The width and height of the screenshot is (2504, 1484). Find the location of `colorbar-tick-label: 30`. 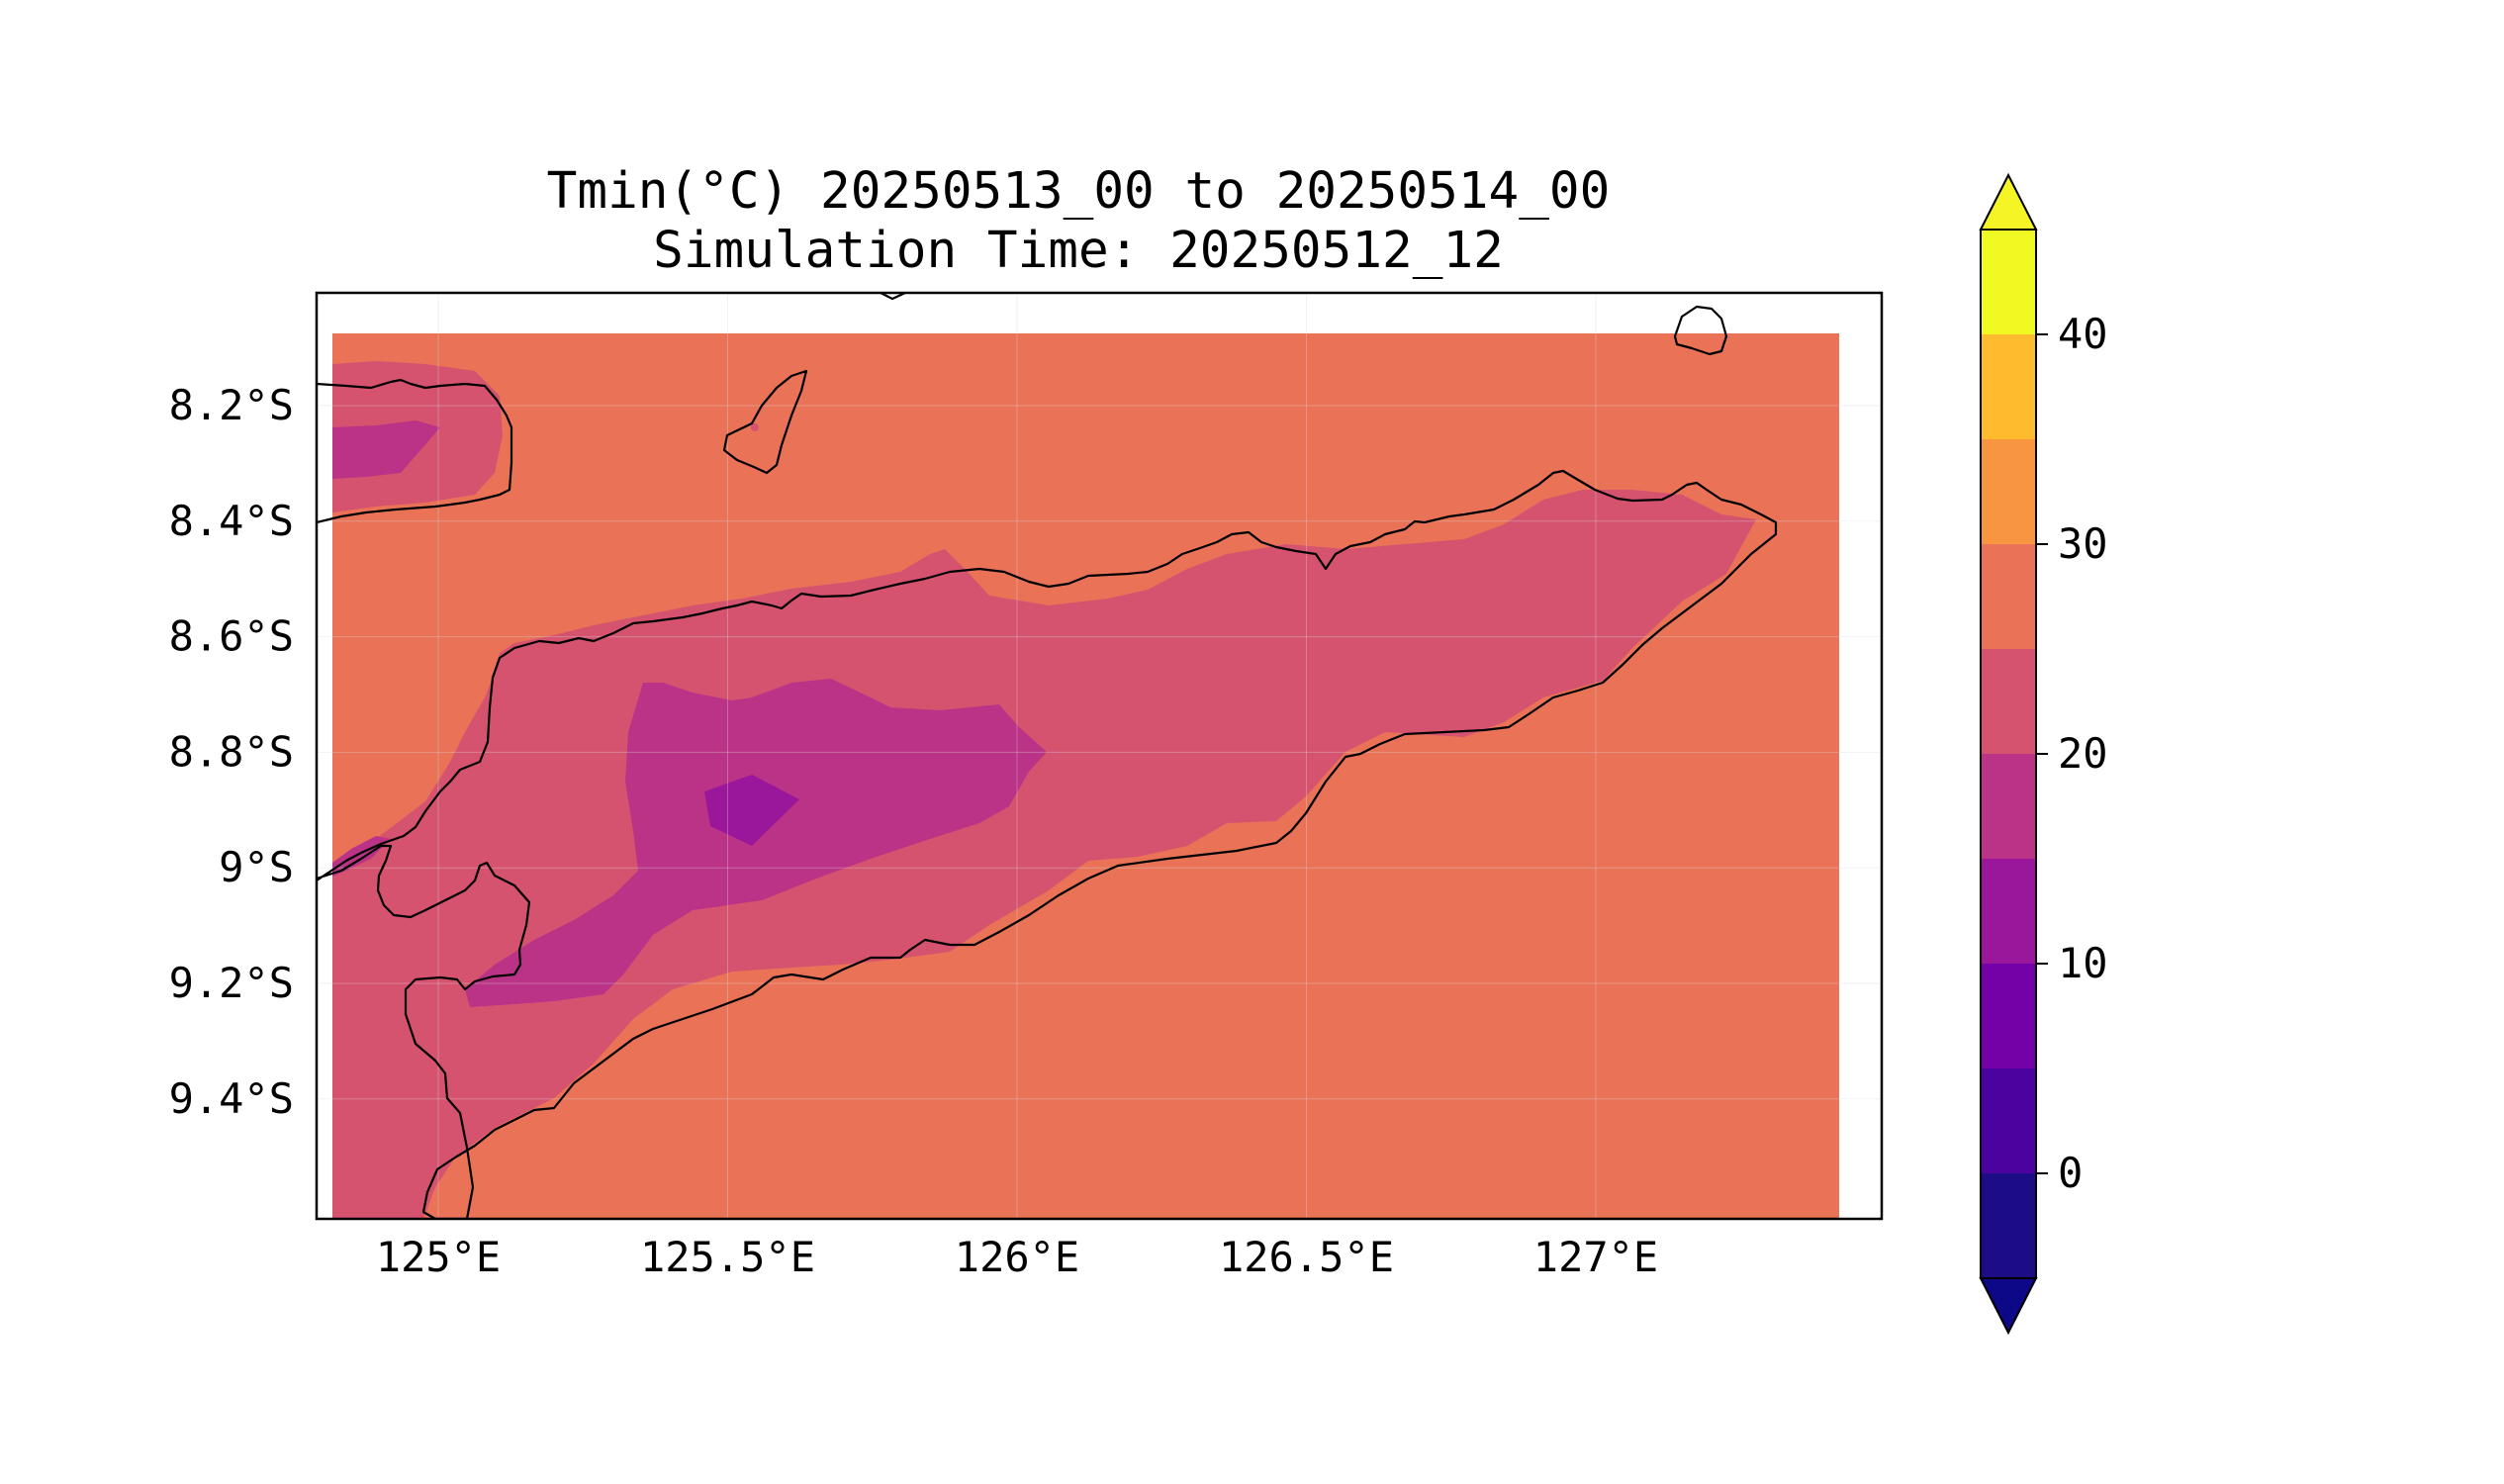

colorbar-tick-label: 30 is located at coordinates (2083, 543).